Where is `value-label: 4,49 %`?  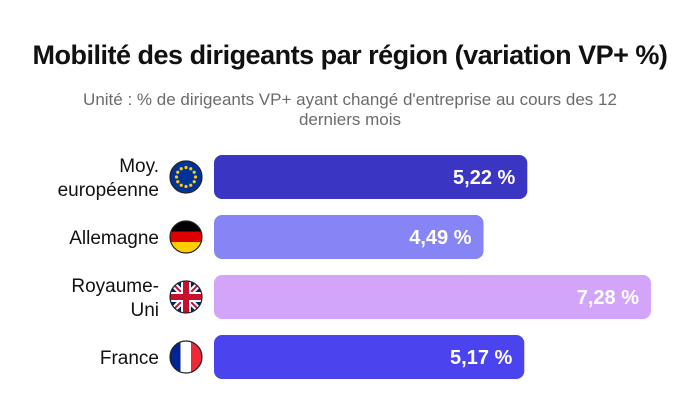
value-label: 4,49 % is located at coordinates (440, 238).